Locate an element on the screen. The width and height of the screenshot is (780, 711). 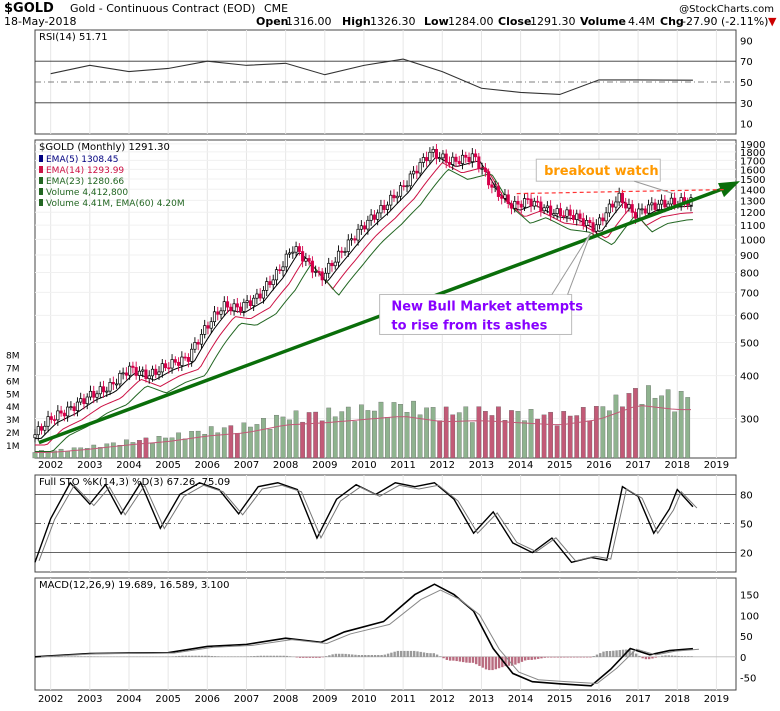
macd-legend: MACD(12,26,9) 19.689, 16.589, 3.100 is located at coordinates (134, 585).